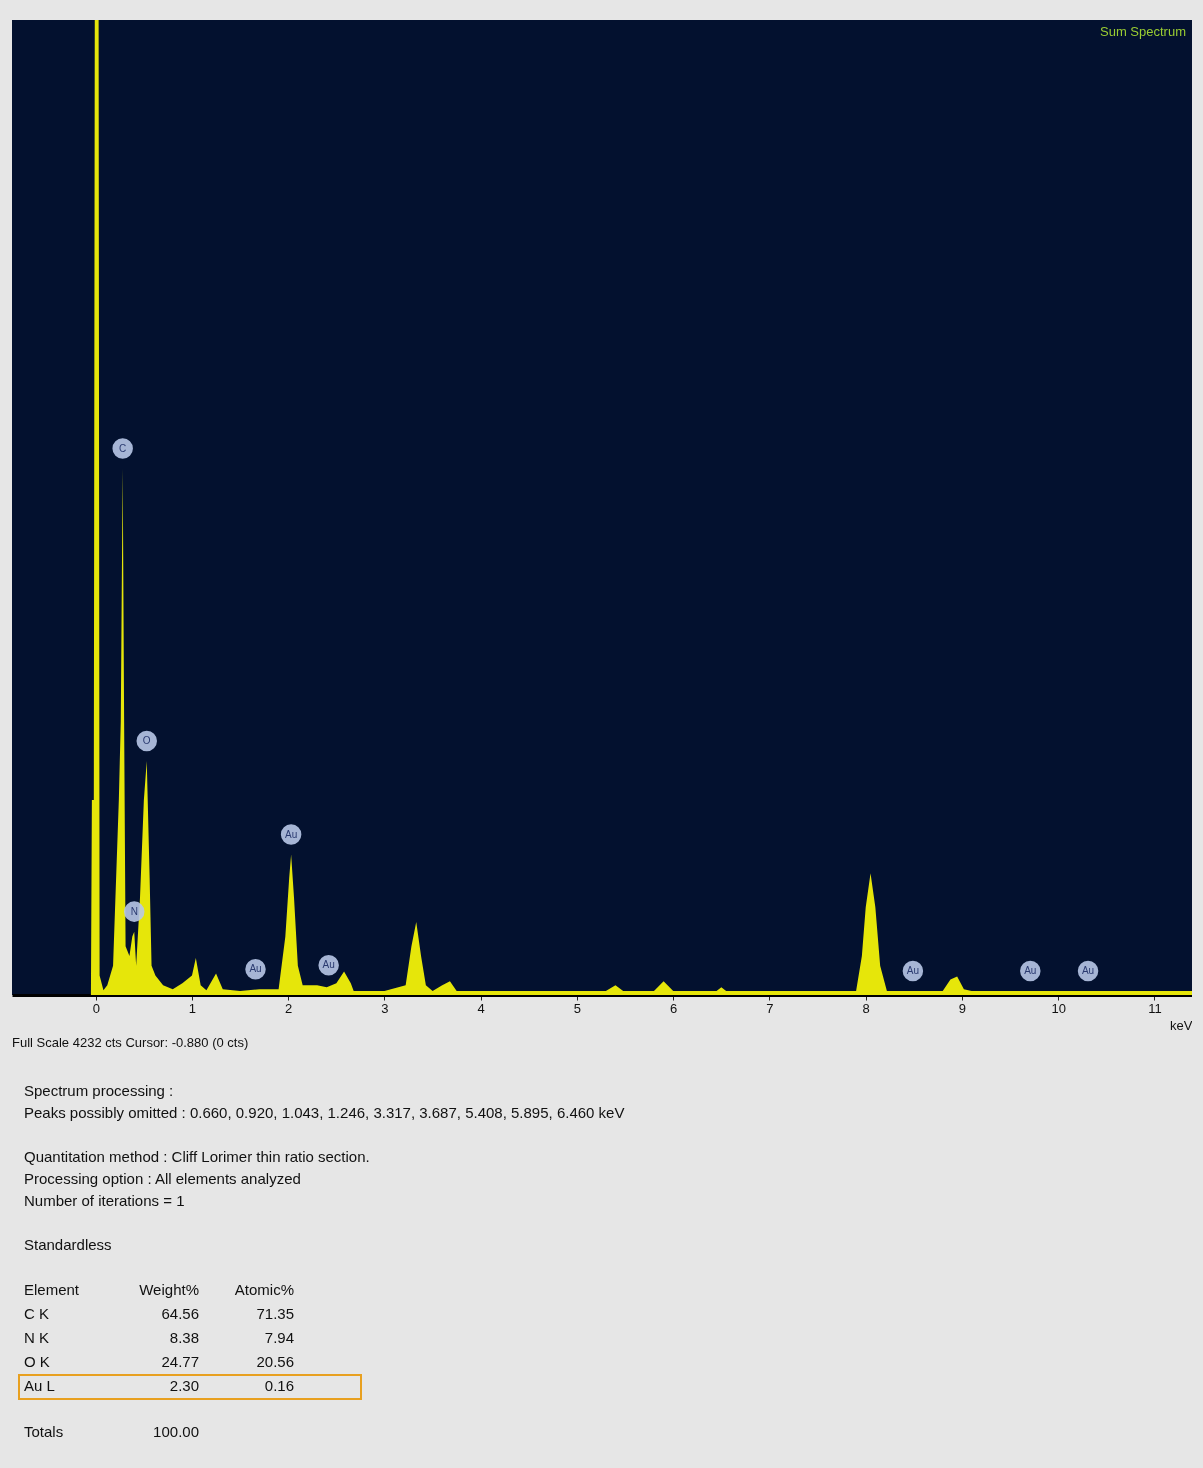  What do you see at coordinates (159, 1337) in the screenshot?
I see `text: Element Weight% Atomic% C K 64.56 71.35 N K 8.38 7.94 O K 24.77 20.56 Au L 2.30 0.16` at bounding box center [159, 1337].